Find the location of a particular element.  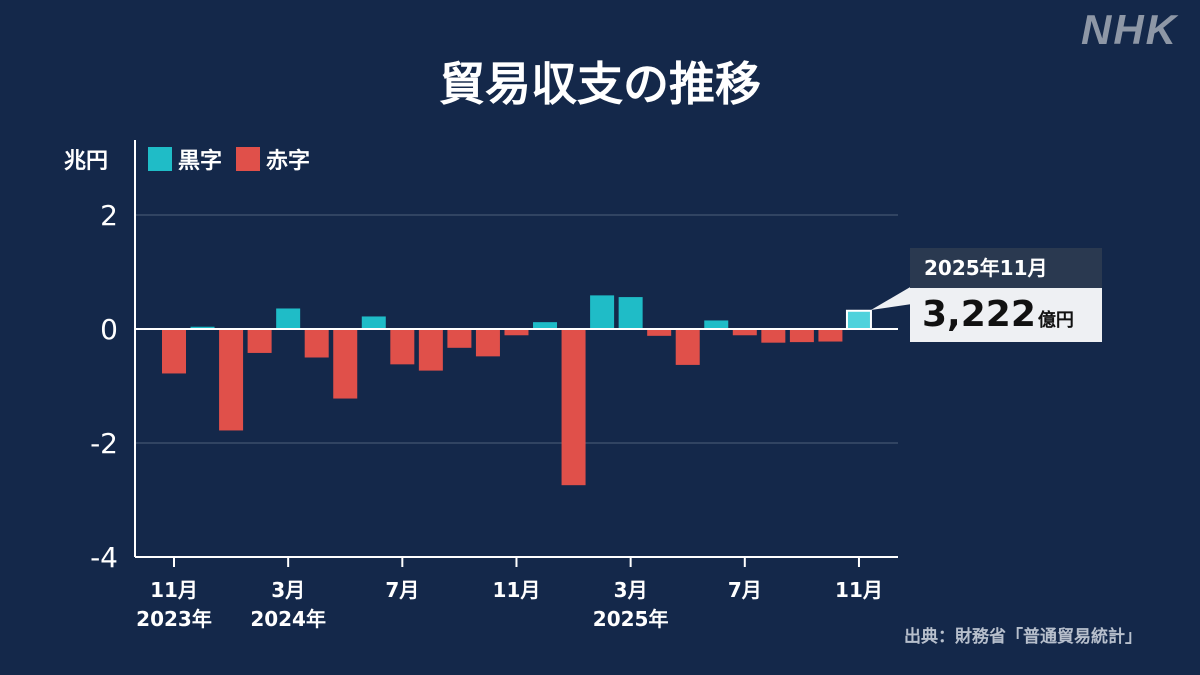

latest-value-callout: 2025年11月 3,222 億円 is located at coordinates (1006, 295).